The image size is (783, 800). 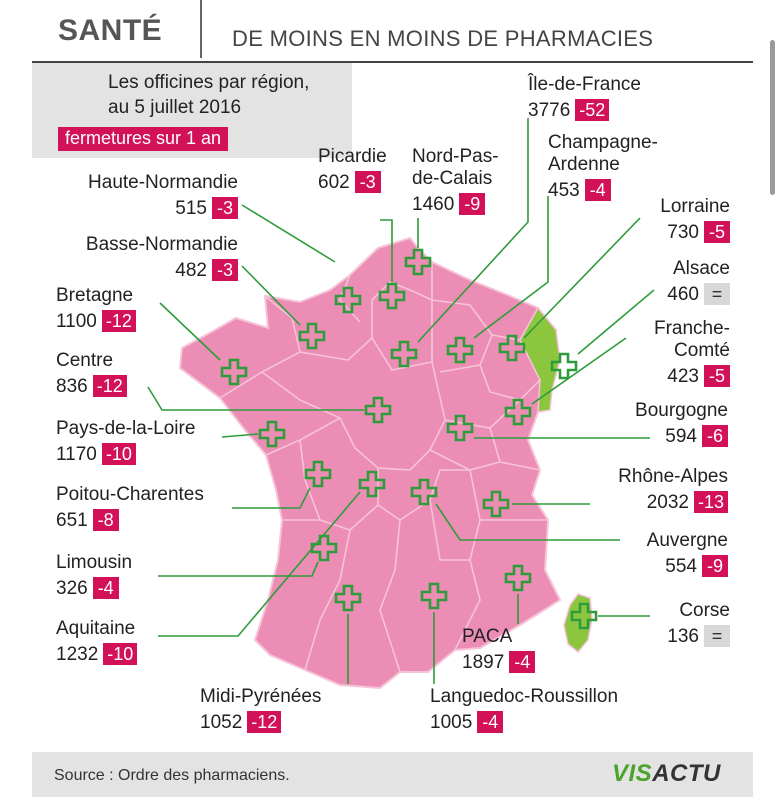 I want to click on pharmacy-count: 1005, so click(x=451, y=722).